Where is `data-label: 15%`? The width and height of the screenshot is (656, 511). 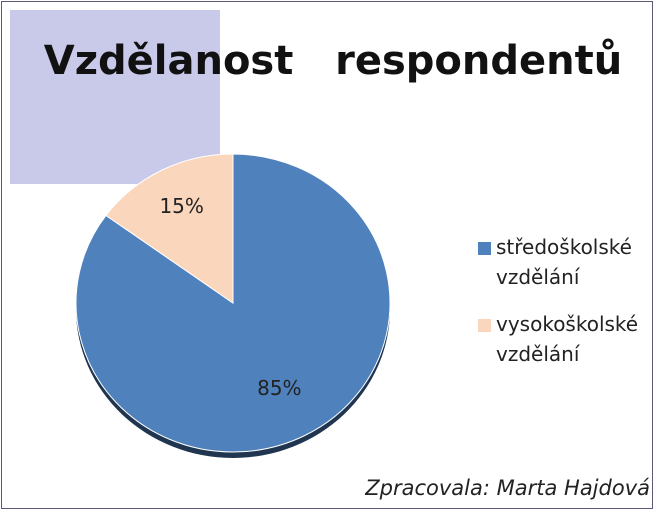
data-label: 15% is located at coordinates (181, 206).